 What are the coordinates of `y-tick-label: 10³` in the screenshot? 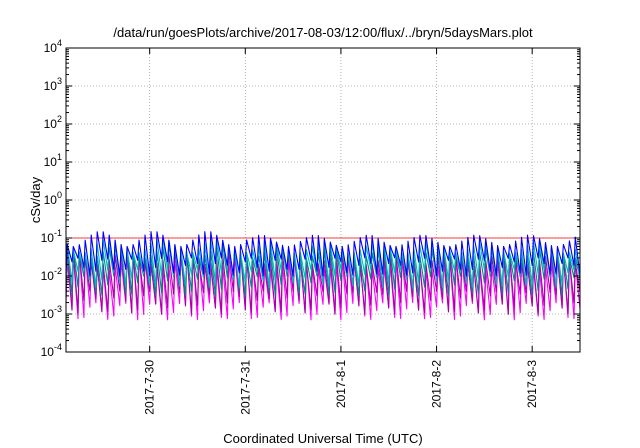 It's located at (53, 84).